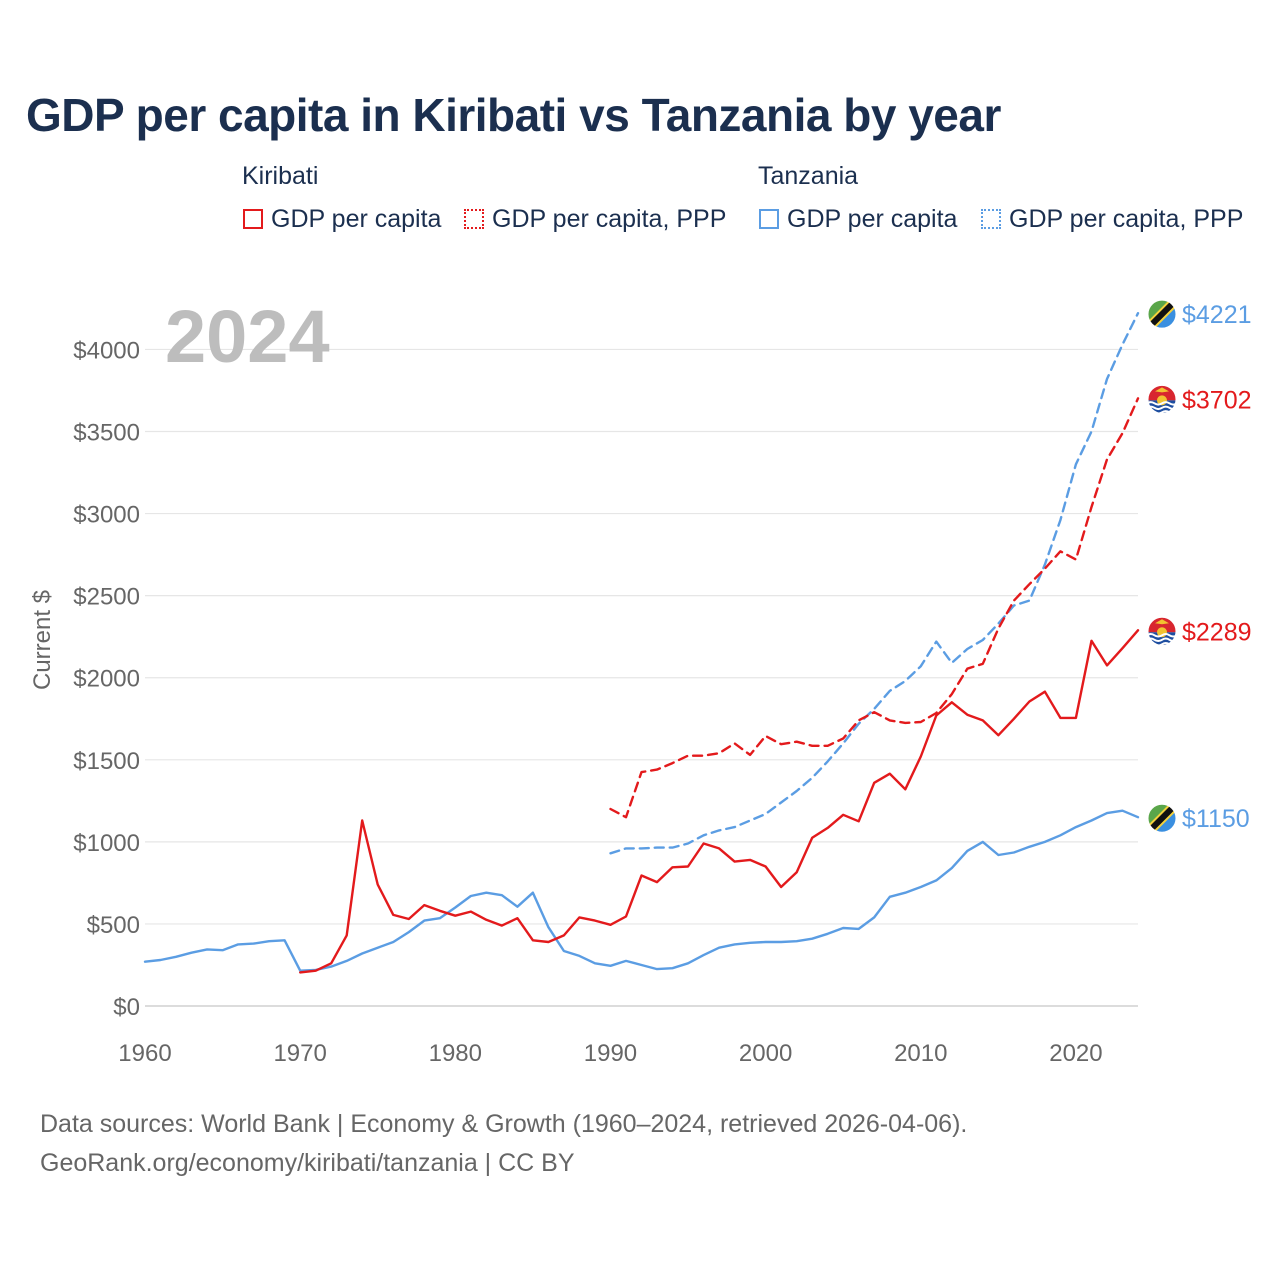 This screenshot has width=1280, height=1280. Describe the element at coordinates (106, 679) in the screenshot. I see `y-tick-label: $2000` at that location.